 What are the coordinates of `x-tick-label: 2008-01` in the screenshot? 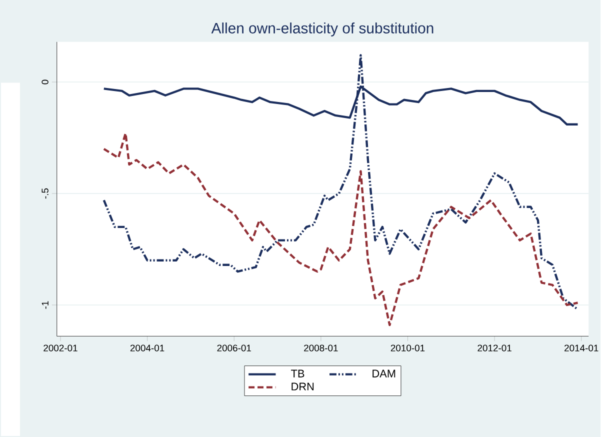 It's located at (321, 348).